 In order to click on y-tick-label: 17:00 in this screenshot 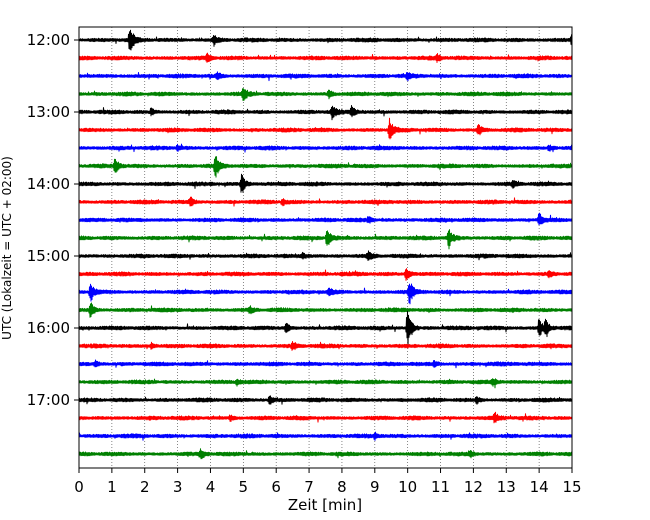, I will do `click(48, 400)`.